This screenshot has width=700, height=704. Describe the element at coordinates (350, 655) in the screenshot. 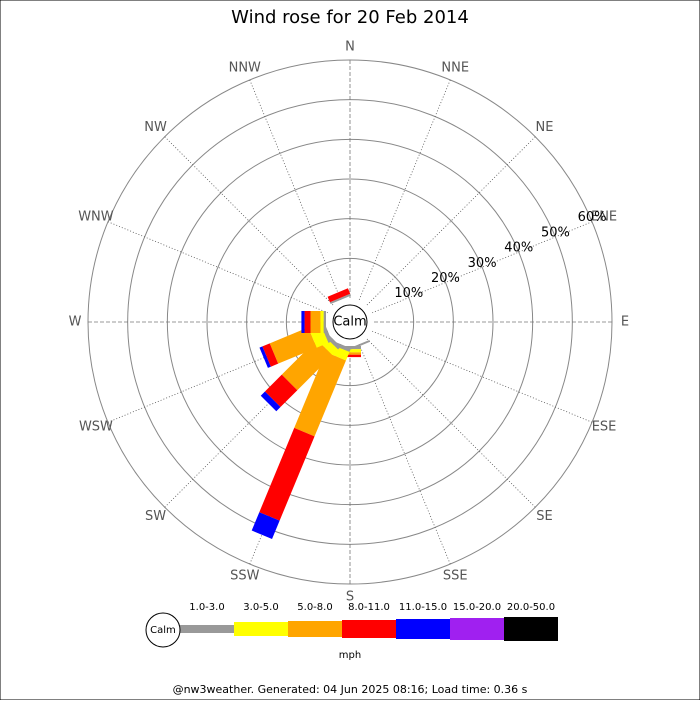

I see `legend-unit: mph` at that location.